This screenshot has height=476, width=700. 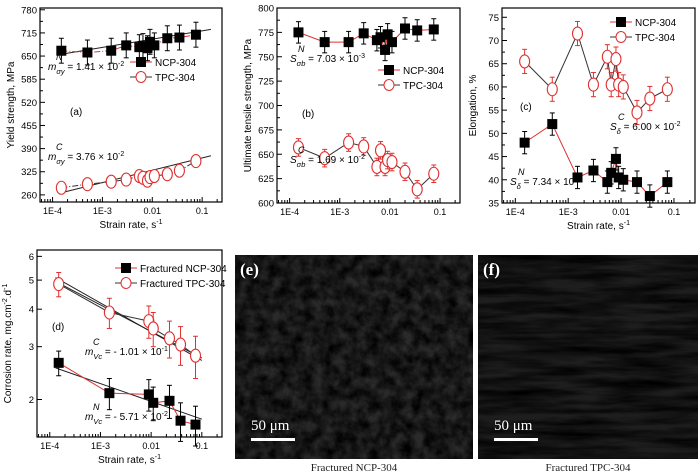 What do you see at coordinates (266, 82) in the screenshot?
I see `y-tick-label: 725` at bounding box center [266, 82].